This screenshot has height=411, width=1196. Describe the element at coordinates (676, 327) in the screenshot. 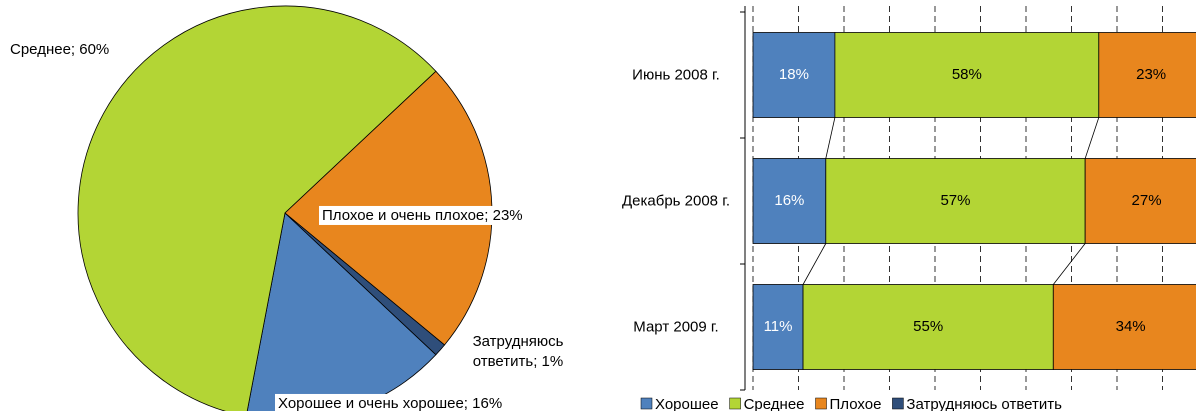

I see `category-label: Март 2009 г.` at that location.